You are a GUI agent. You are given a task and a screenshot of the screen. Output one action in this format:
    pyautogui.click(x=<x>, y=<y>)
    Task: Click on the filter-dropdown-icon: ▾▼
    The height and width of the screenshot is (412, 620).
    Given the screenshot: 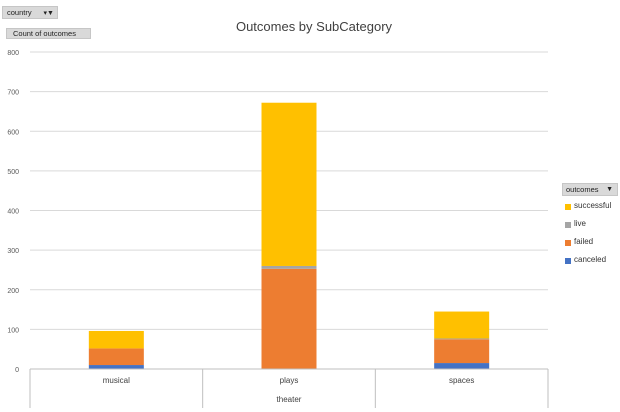 What is the action you would take?
    pyautogui.click(x=48, y=13)
    